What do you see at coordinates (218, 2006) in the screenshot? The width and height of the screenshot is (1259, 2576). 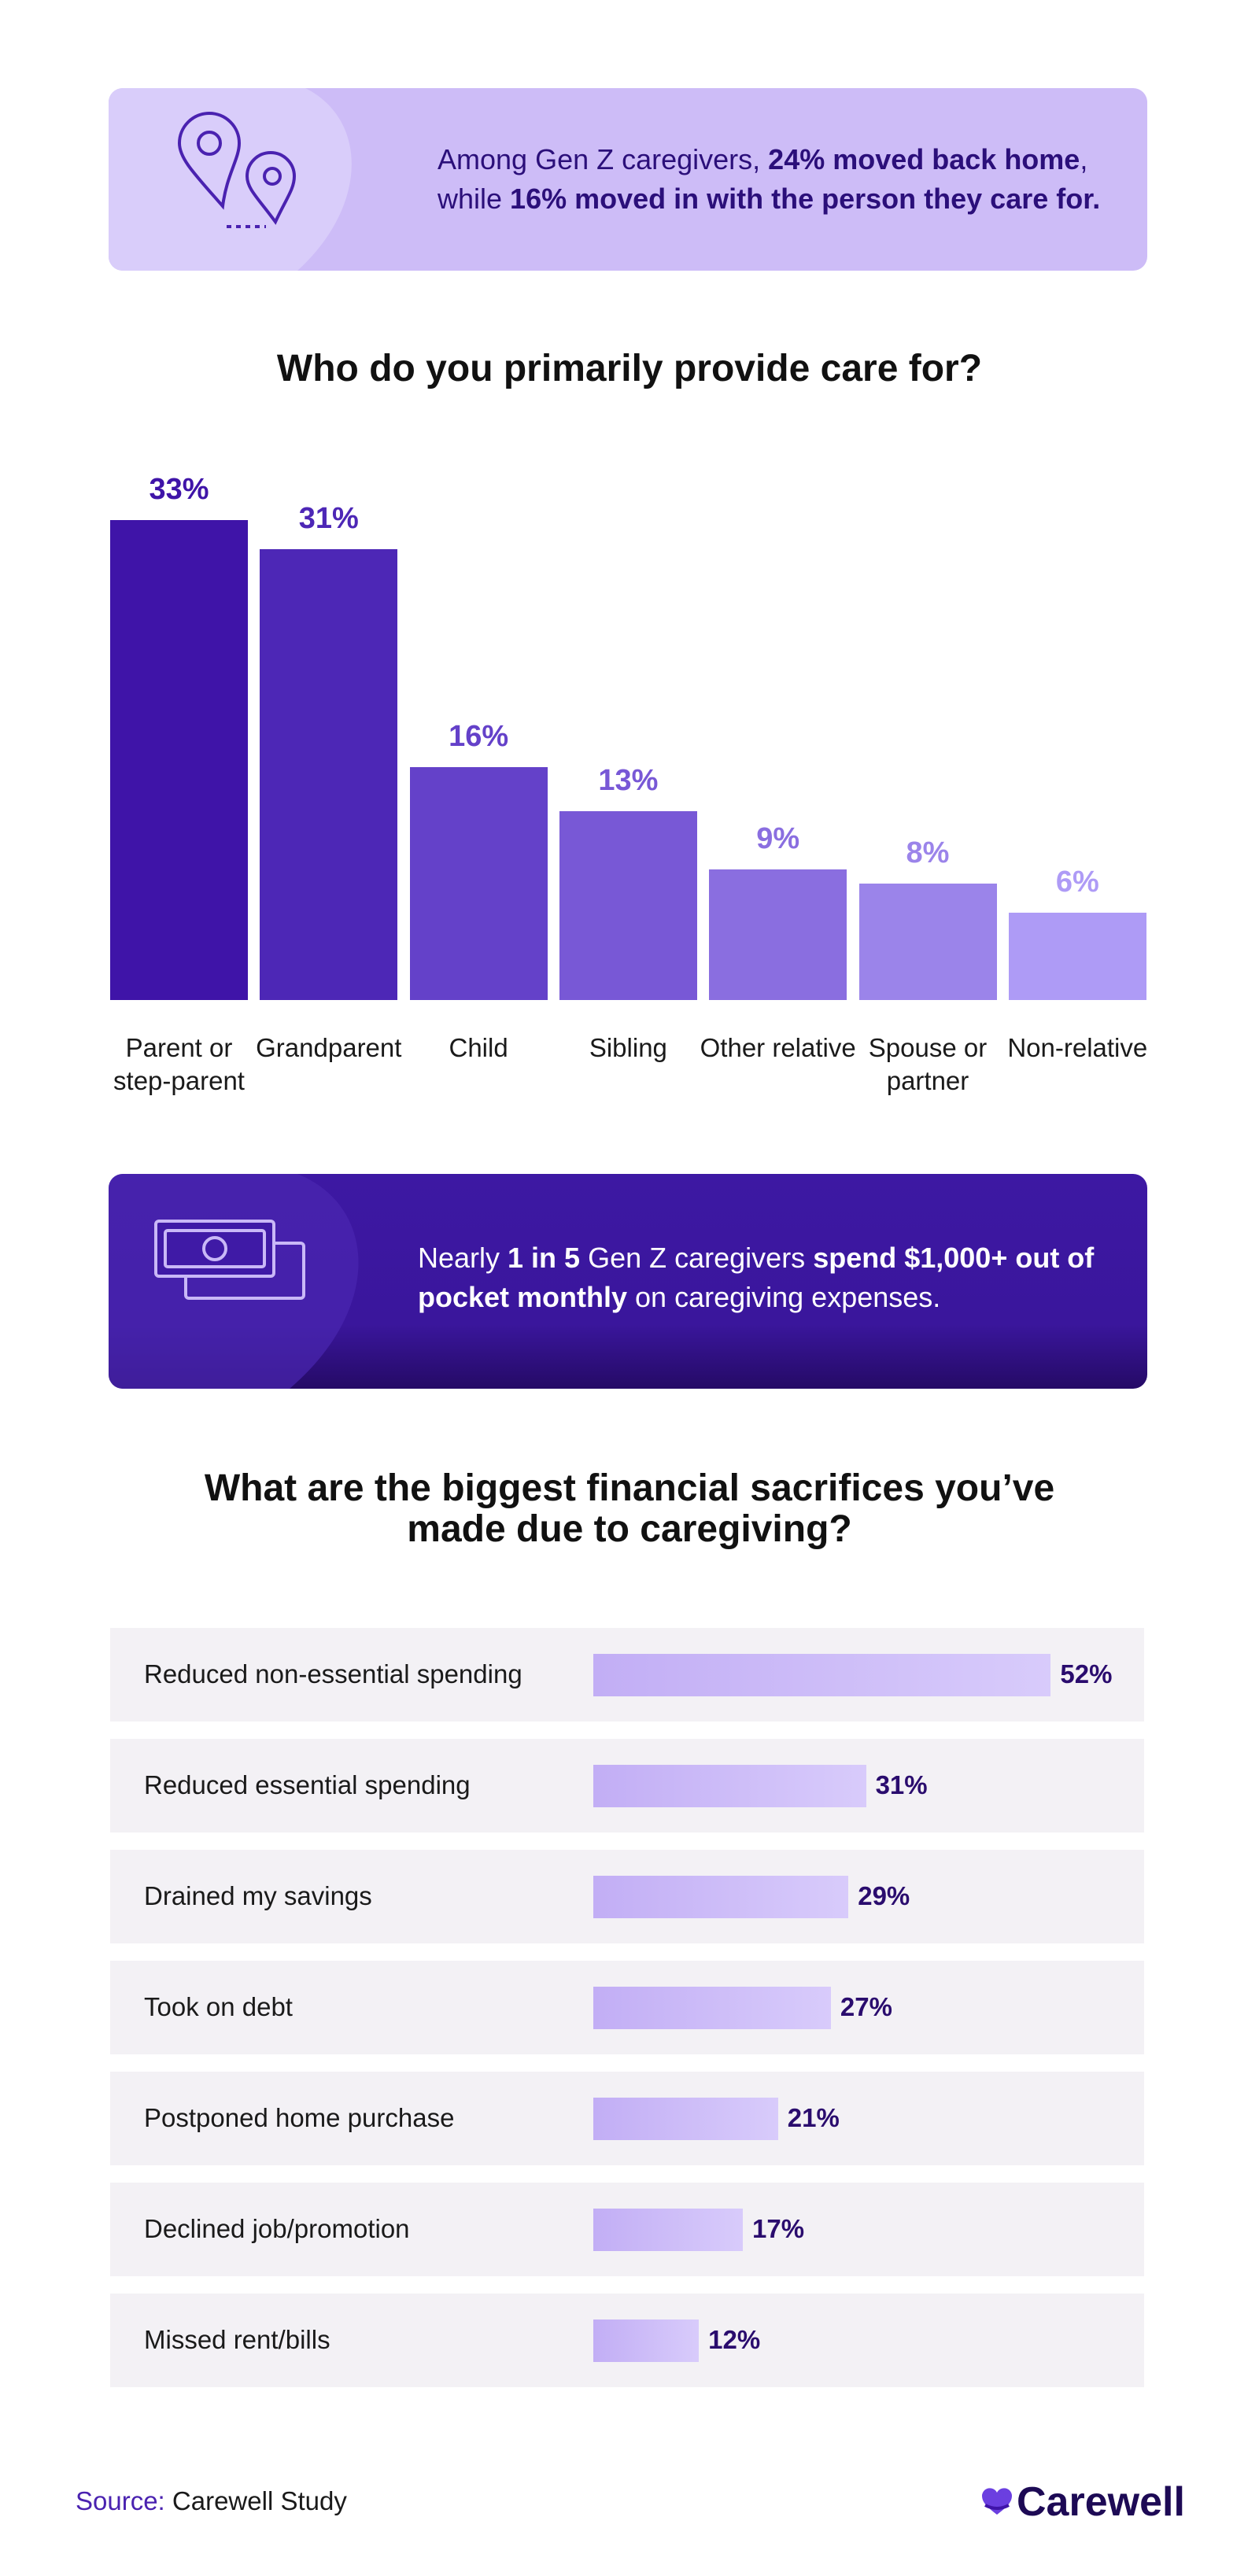 I see `category-label: Took on debt` at bounding box center [218, 2006].